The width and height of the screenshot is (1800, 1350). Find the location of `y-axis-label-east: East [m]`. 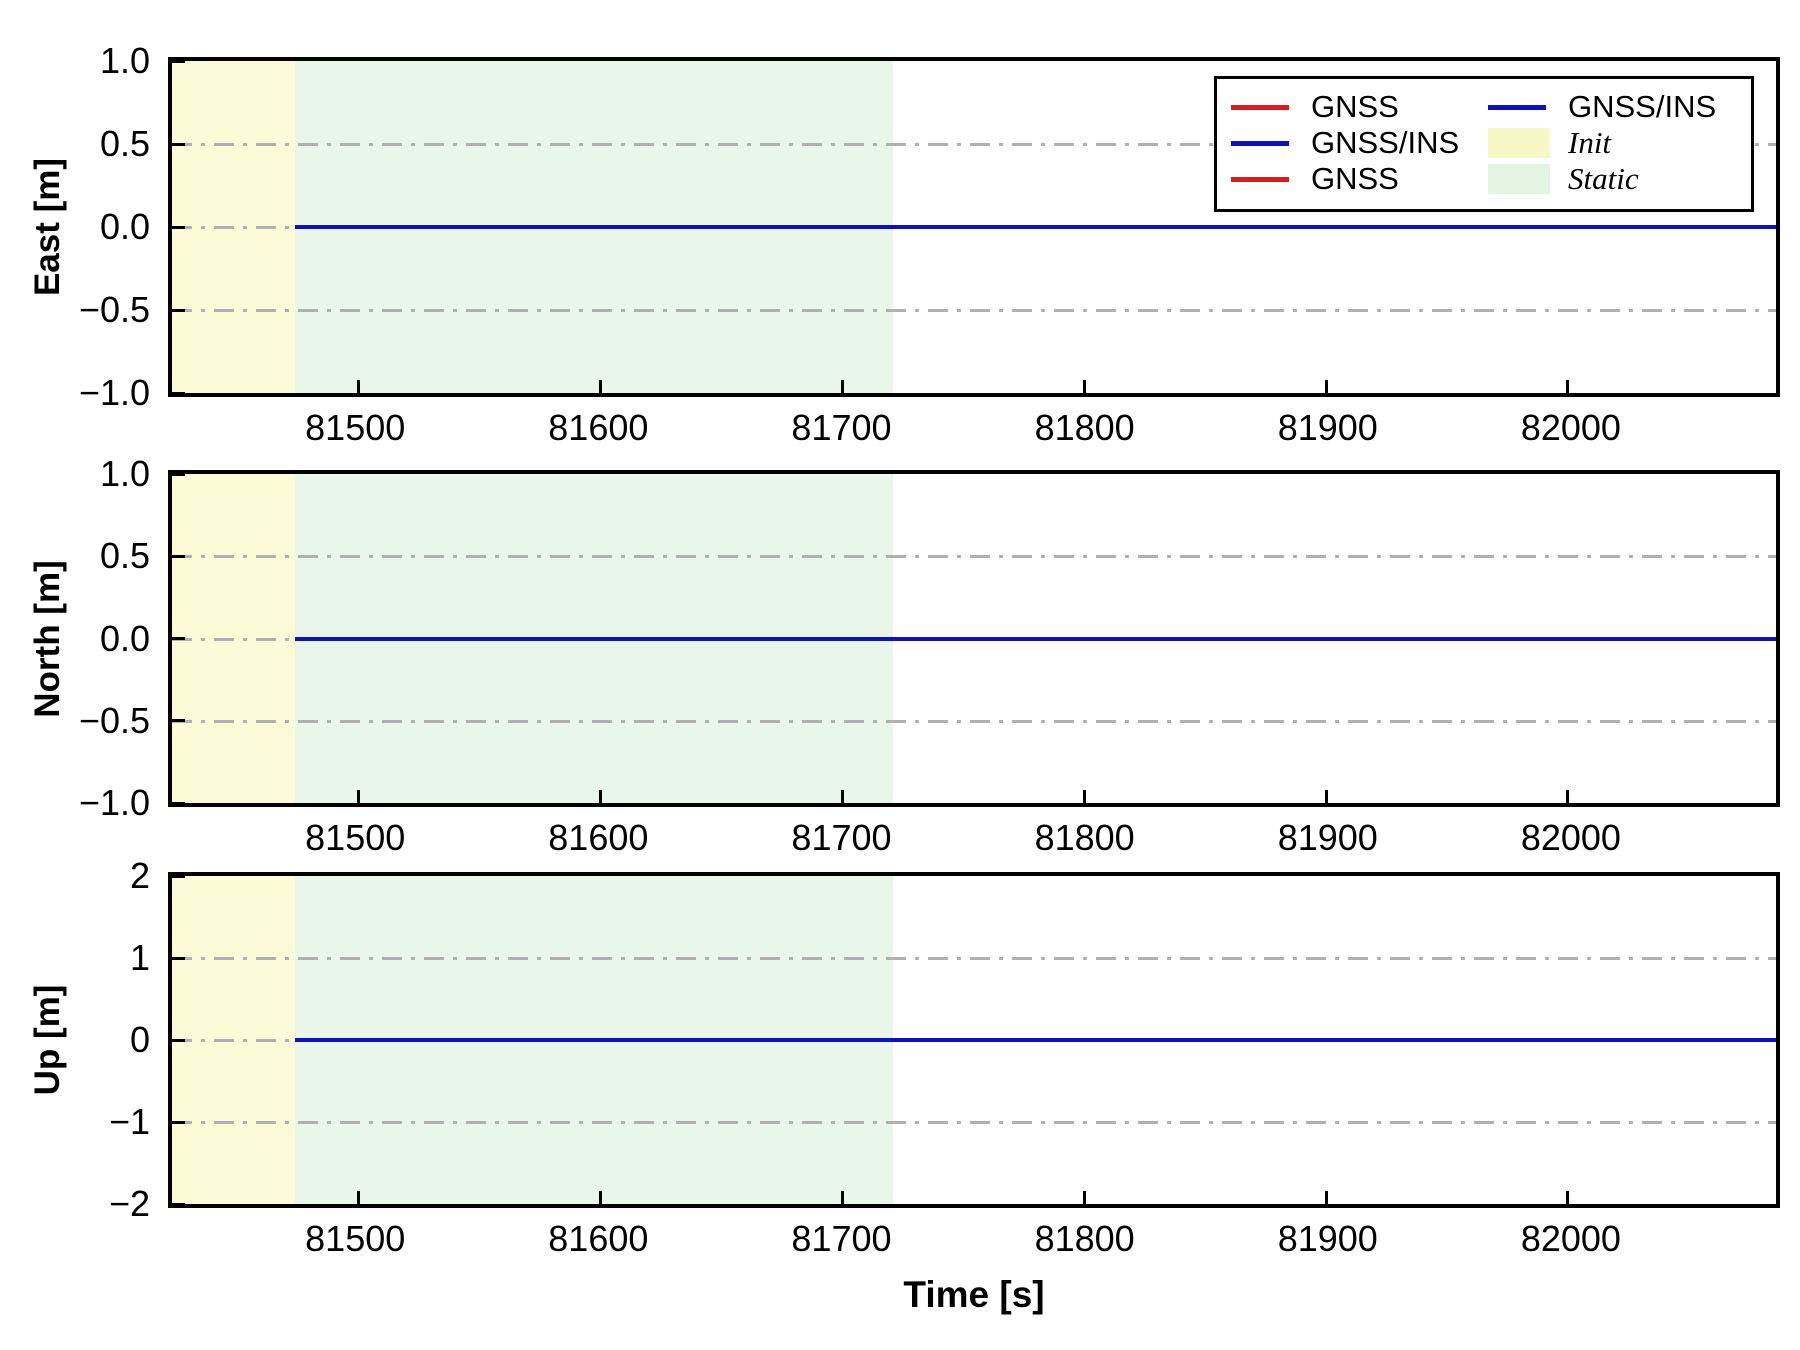

y-axis-label-east: East [m] is located at coordinates (47, 227).